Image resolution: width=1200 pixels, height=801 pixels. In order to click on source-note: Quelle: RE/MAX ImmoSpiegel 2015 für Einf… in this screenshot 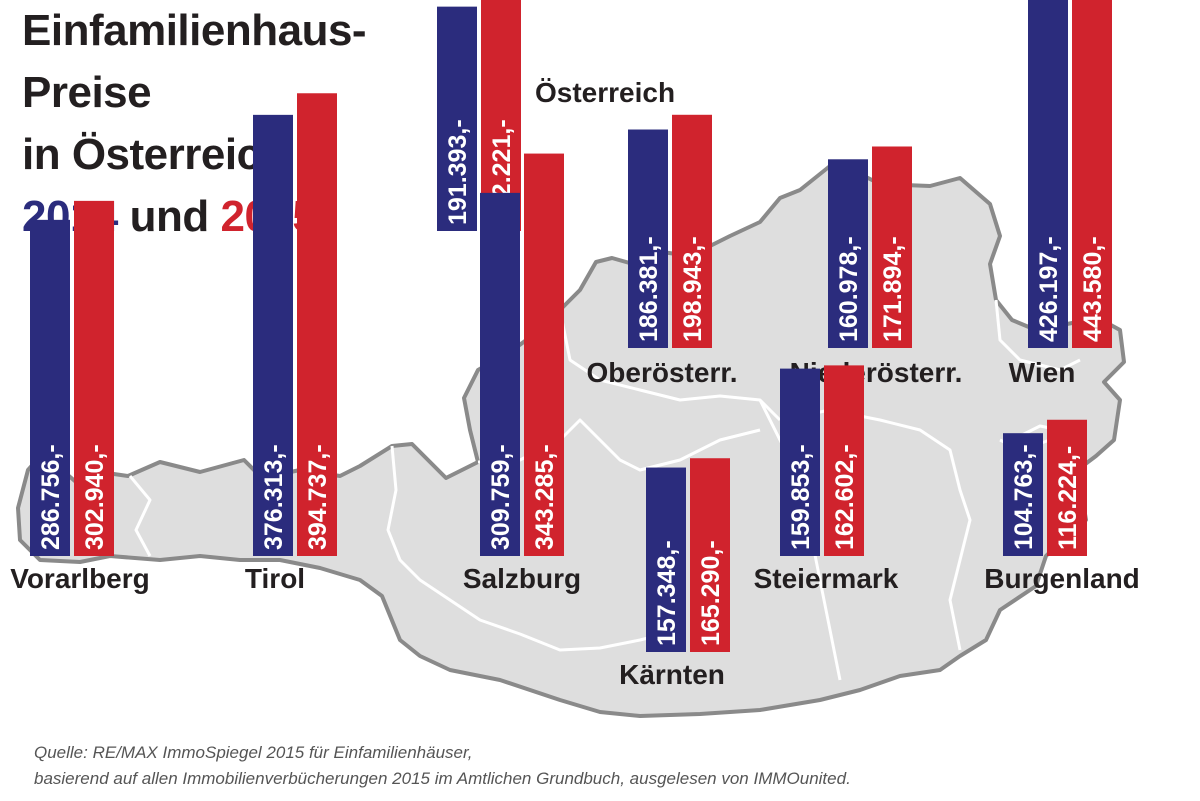, I will do `click(442, 766)`.